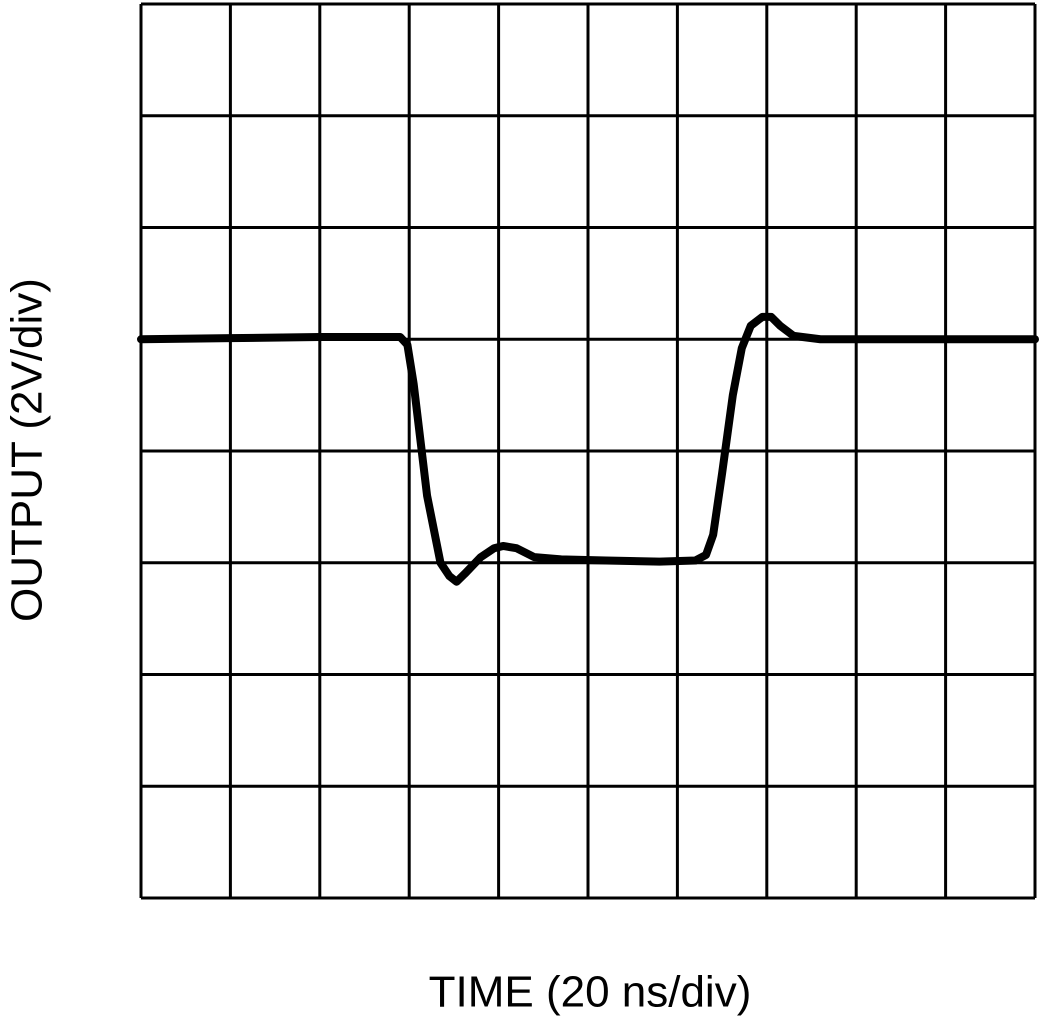 This screenshot has width=1040, height=1019. I want to click on y-axis-label: OUTPUT (2V/div), so click(27, 450).